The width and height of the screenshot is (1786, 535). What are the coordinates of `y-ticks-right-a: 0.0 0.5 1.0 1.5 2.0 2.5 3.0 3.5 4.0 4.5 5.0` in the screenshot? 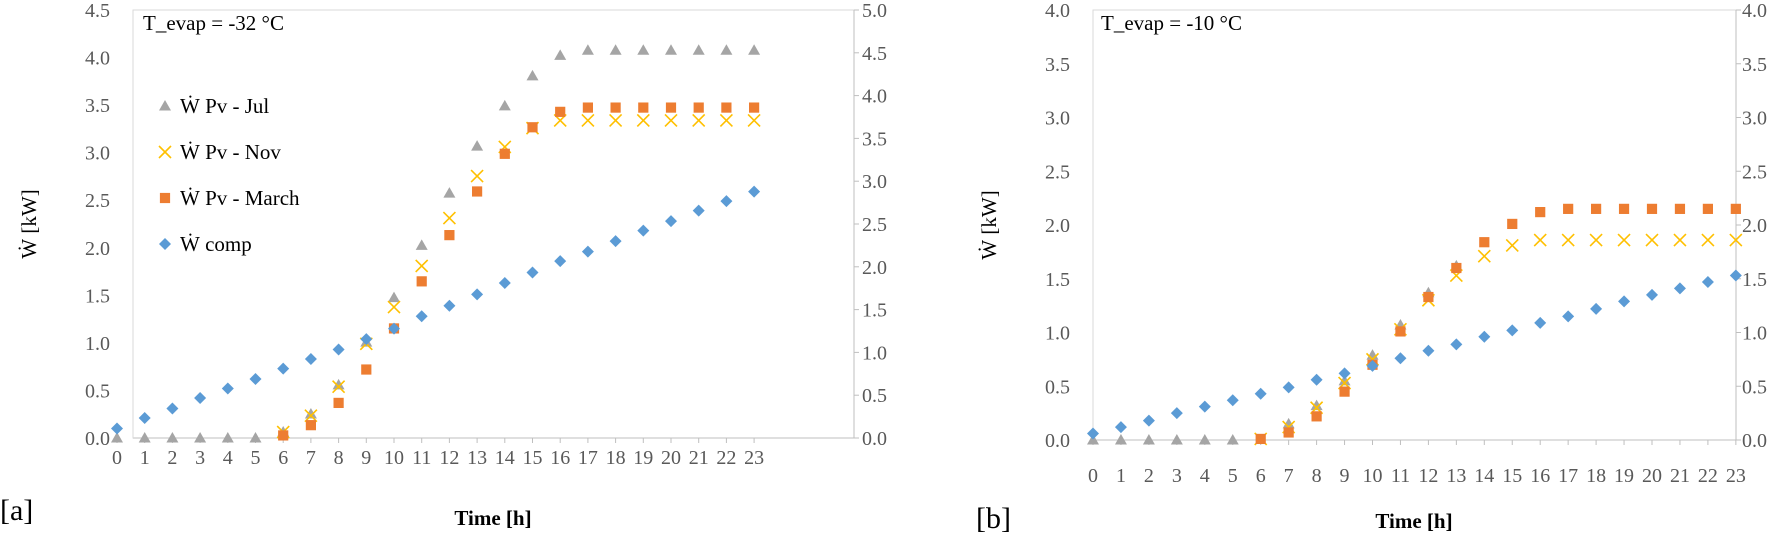 It's located at (870, 225).